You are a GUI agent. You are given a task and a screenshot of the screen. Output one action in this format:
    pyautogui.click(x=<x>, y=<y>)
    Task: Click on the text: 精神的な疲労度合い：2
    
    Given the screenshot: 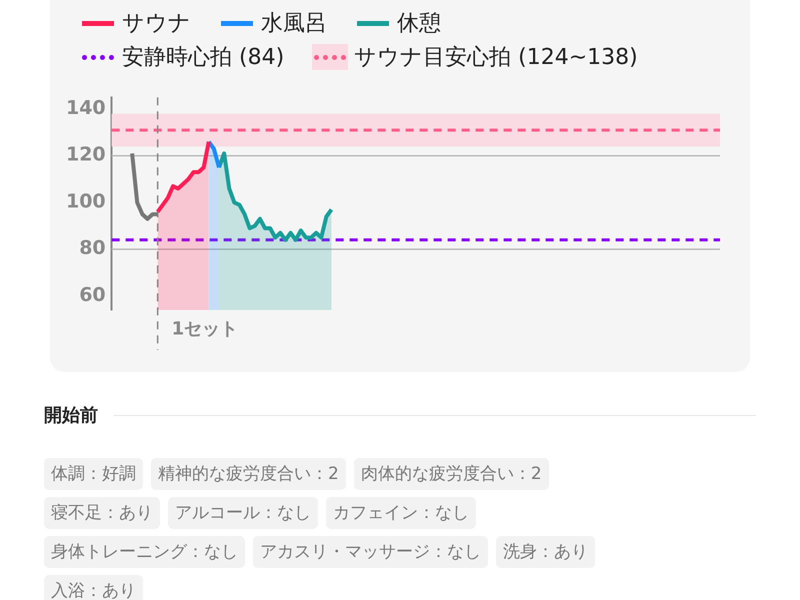 What is the action you would take?
    pyautogui.click(x=248, y=474)
    